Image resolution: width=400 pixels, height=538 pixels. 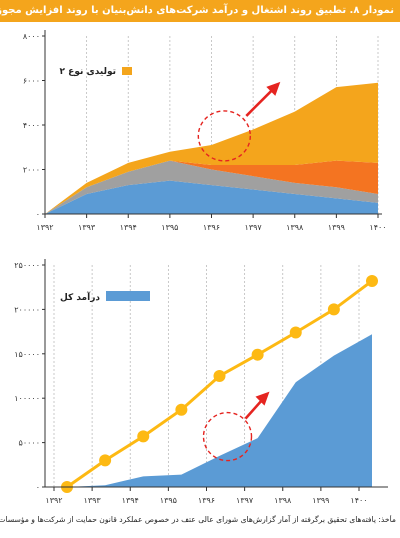 I want to click on y-tick-label: ۲۵۰۰۰۰, so click(x=27, y=265).